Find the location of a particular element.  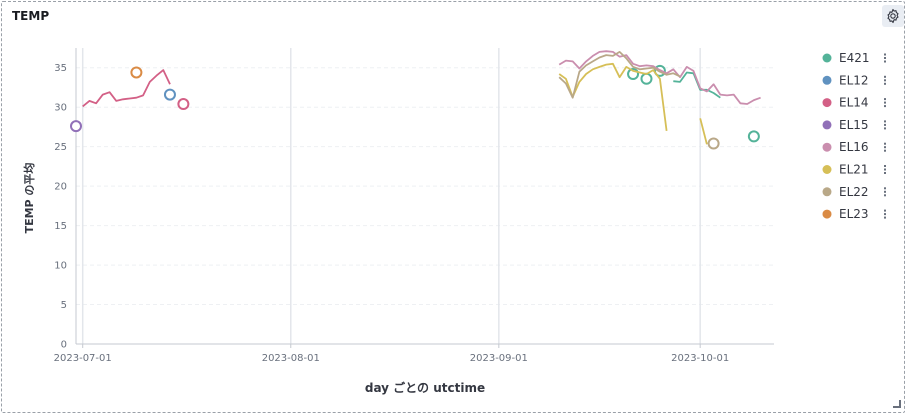

y-tick-label: 10 is located at coordinates (60, 266).